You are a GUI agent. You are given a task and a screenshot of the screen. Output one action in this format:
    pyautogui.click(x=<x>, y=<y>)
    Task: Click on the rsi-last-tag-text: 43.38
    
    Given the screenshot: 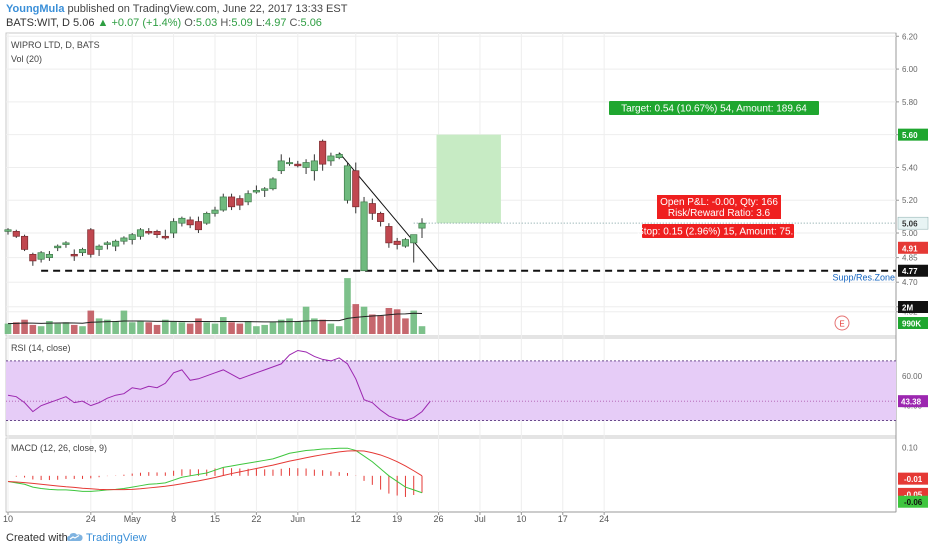 What is the action you would take?
    pyautogui.click(x=911, y=402)
    